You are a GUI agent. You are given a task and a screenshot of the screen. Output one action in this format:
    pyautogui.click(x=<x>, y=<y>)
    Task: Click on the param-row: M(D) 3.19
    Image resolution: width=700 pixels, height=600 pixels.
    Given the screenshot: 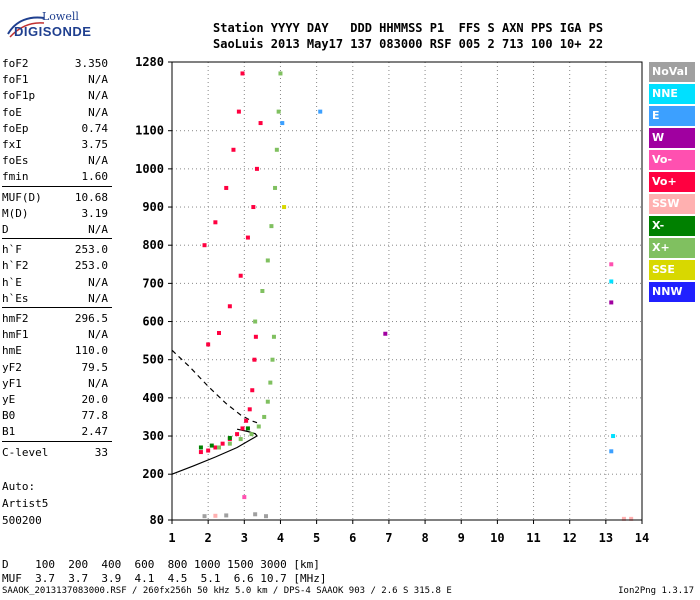 What is the action you would take?
    pyautogui.click(x=57, y=214)
    